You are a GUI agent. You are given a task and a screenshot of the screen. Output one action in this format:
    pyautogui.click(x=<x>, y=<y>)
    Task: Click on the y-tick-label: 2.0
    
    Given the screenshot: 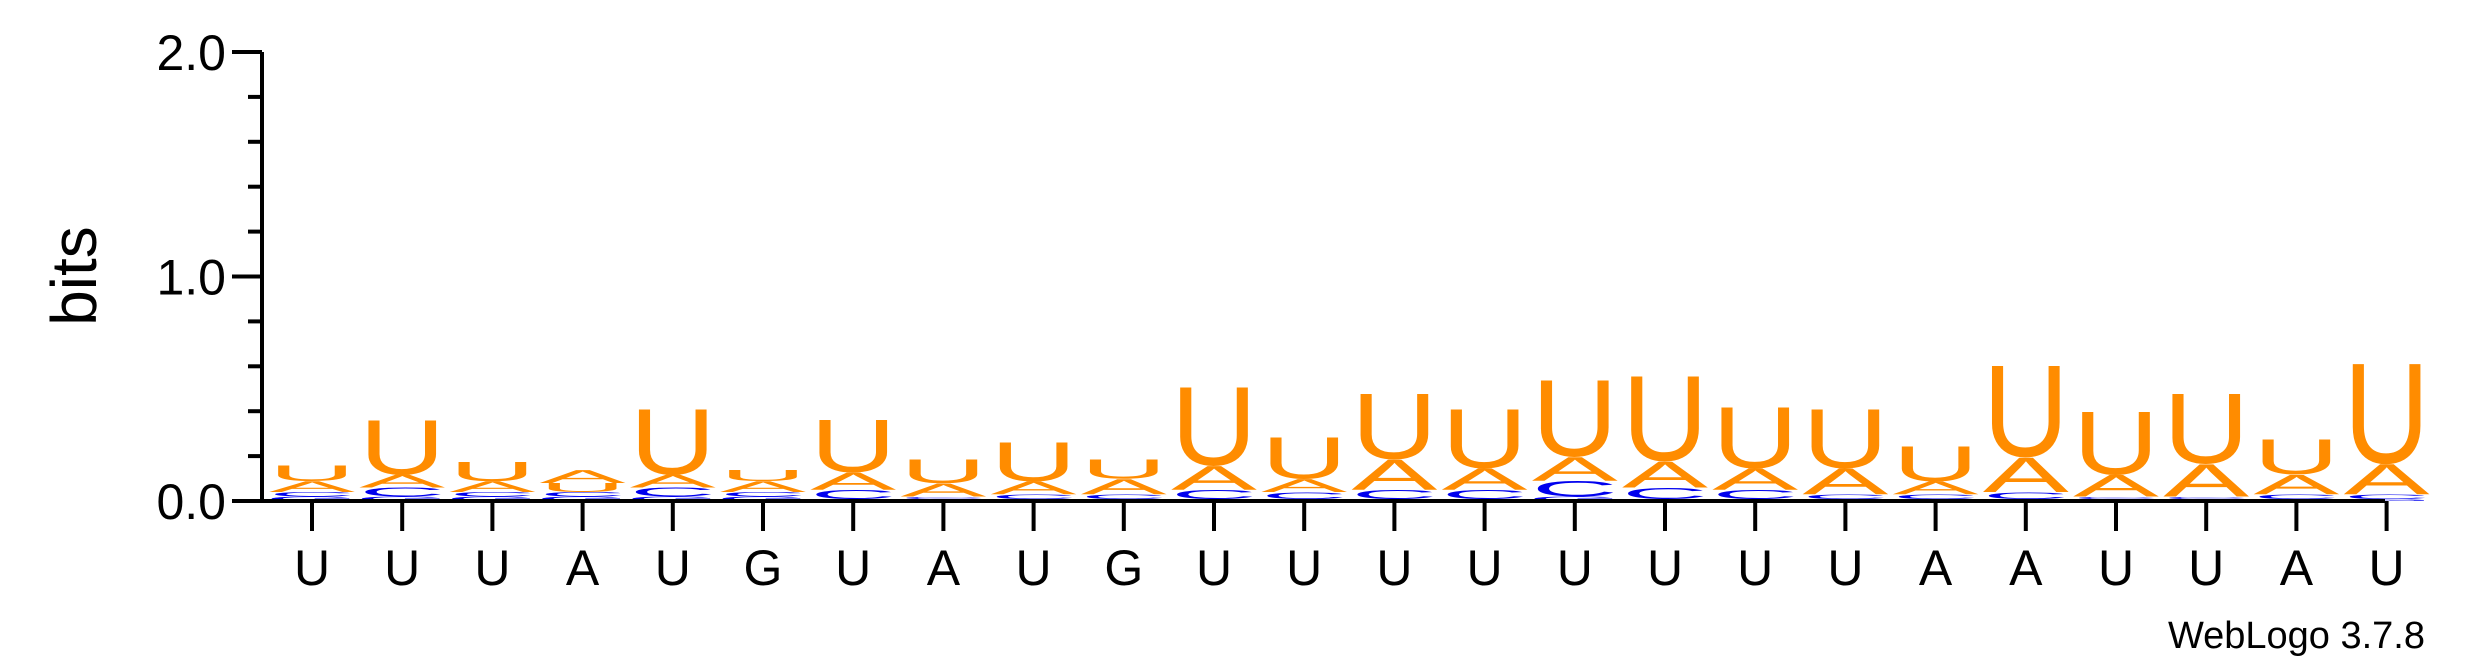 What is the action you would take?
    pyautogui.click(x=191, y=53)
    